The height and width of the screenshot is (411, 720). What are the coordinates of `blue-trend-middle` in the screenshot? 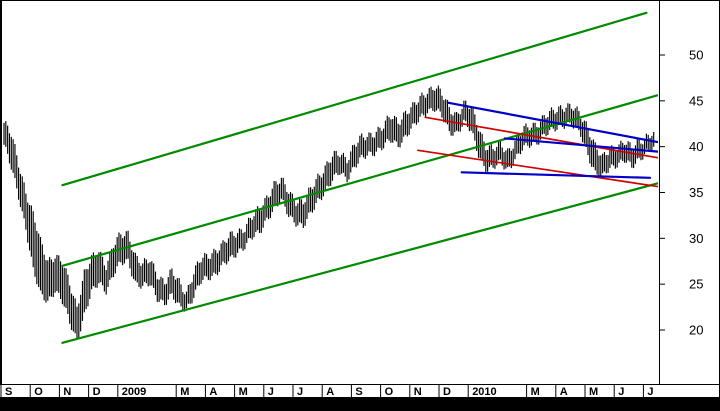 It's located at (580, 145).